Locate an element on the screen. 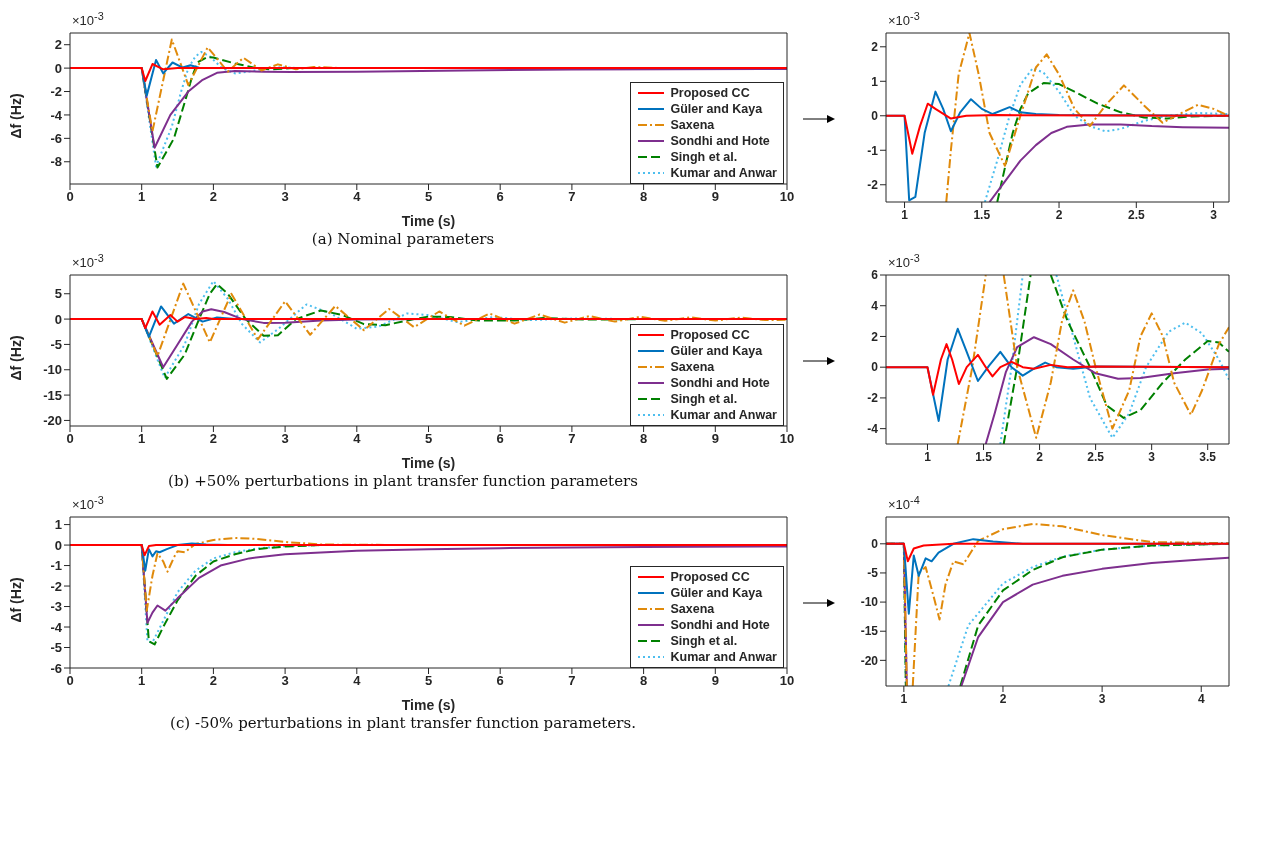 This screenshot has height=848, width=1276. y-tick-label: -3 is located at coordinates (56, 607).